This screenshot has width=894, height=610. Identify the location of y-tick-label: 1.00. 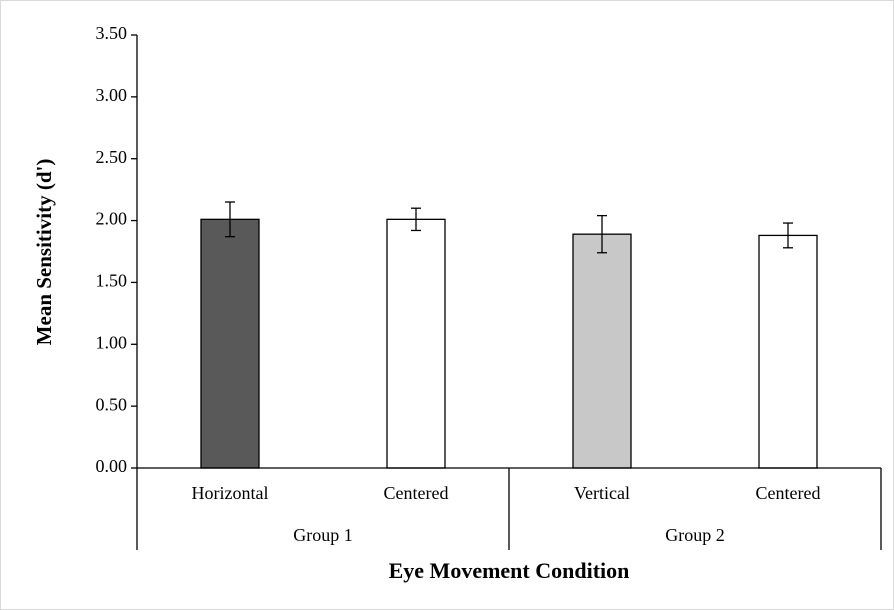
(112, 342).